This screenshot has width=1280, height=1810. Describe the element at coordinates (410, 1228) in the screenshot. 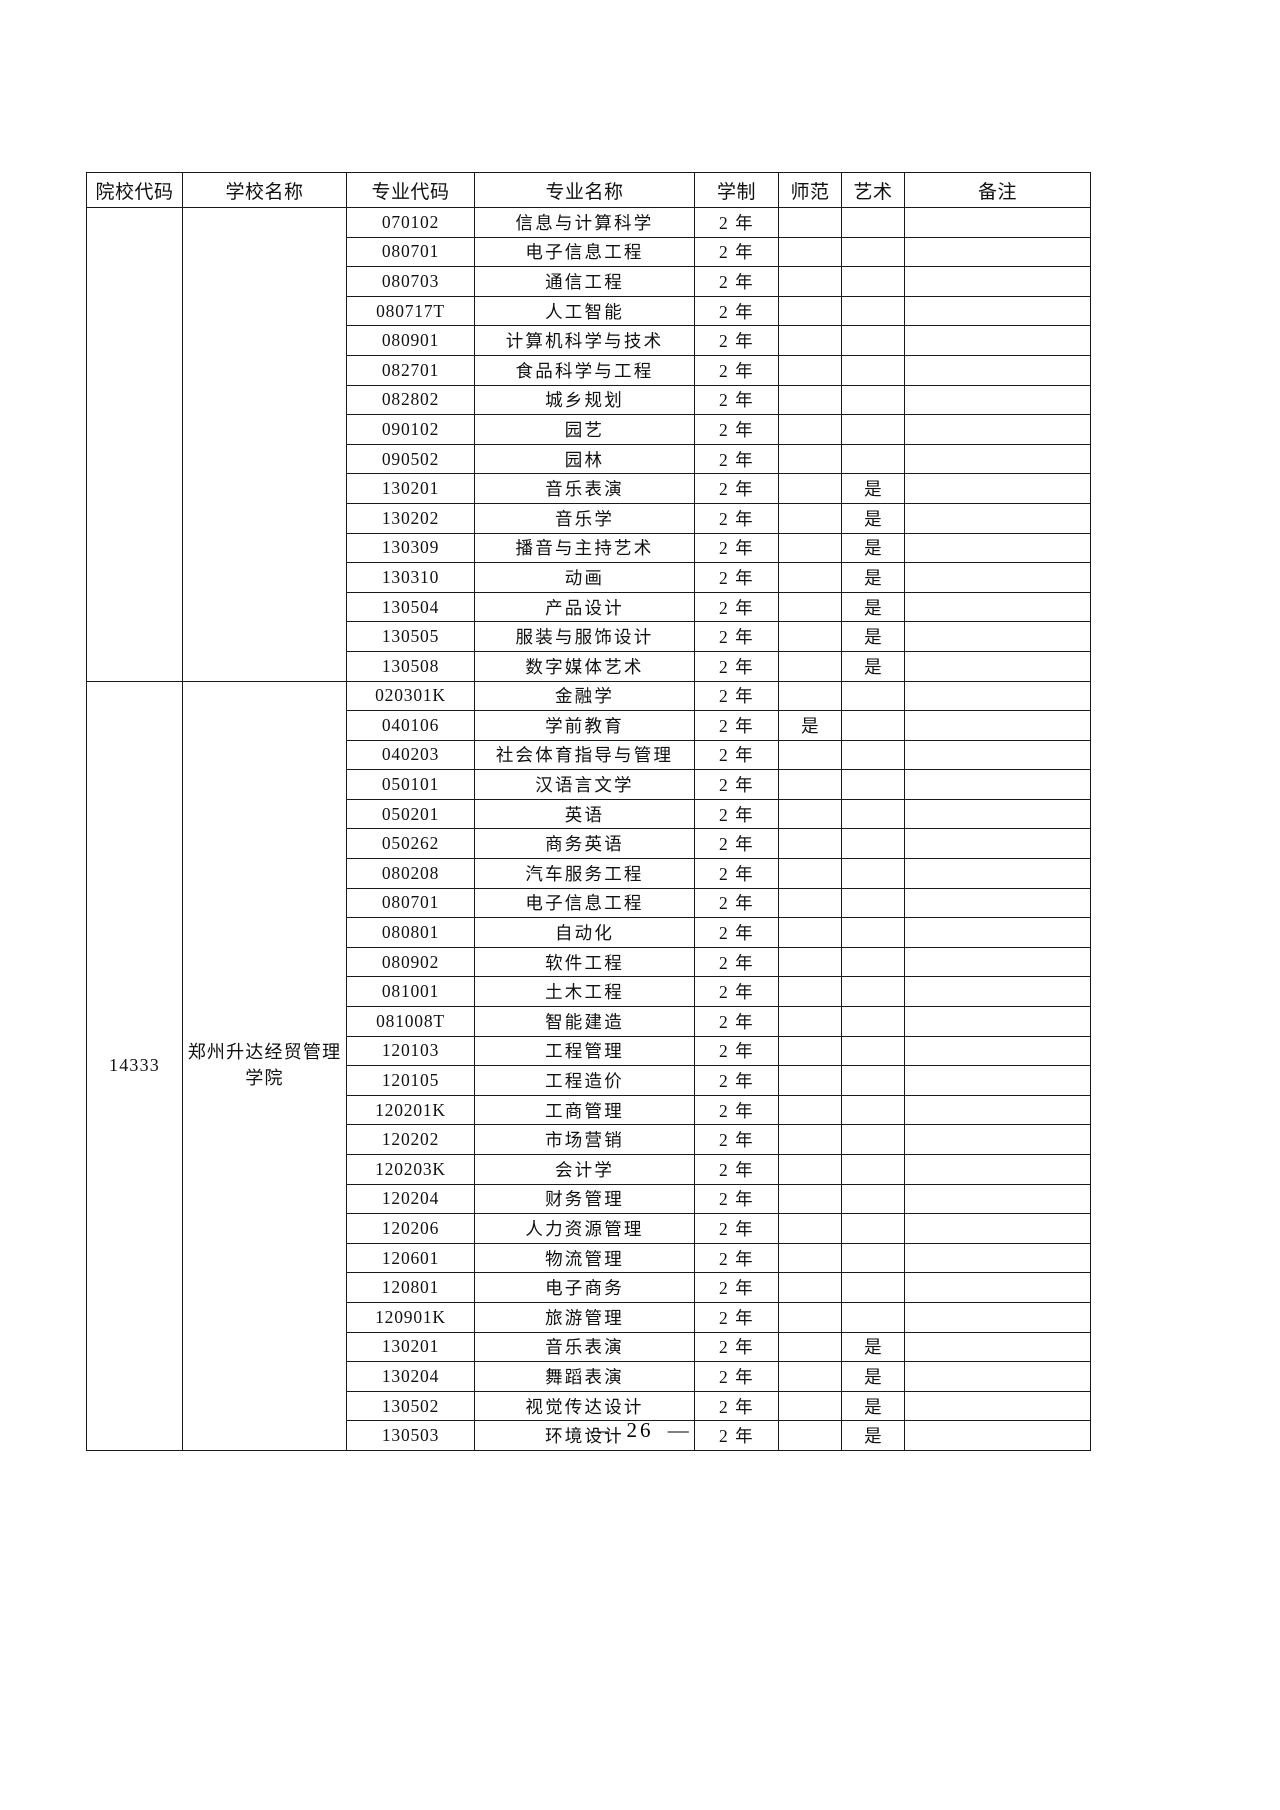

I see `major-code-cell: 120206` at that location.